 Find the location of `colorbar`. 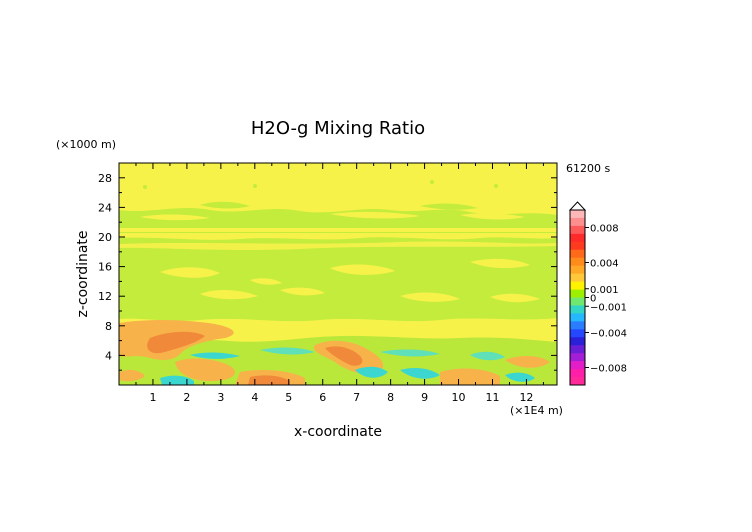

colorbar is located at coordinates (577, 293).